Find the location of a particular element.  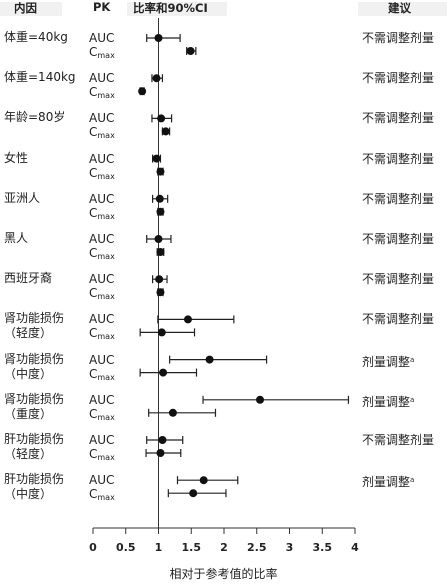

x-tick-label: 2.5 is located at coordinates (257, 547).